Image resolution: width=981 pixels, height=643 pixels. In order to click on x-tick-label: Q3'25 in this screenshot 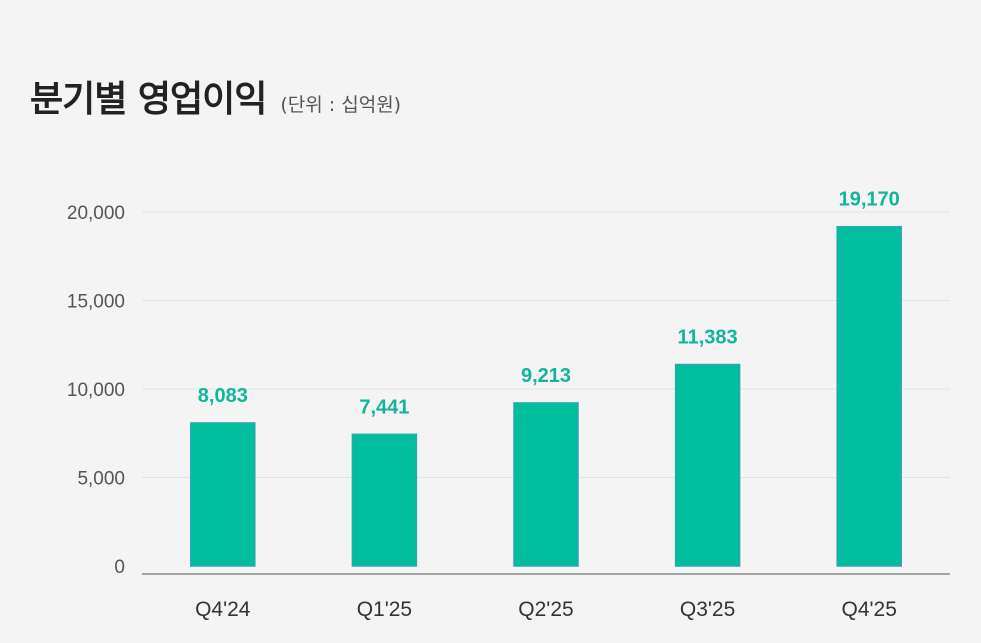, I will do `click(707, 609)`.